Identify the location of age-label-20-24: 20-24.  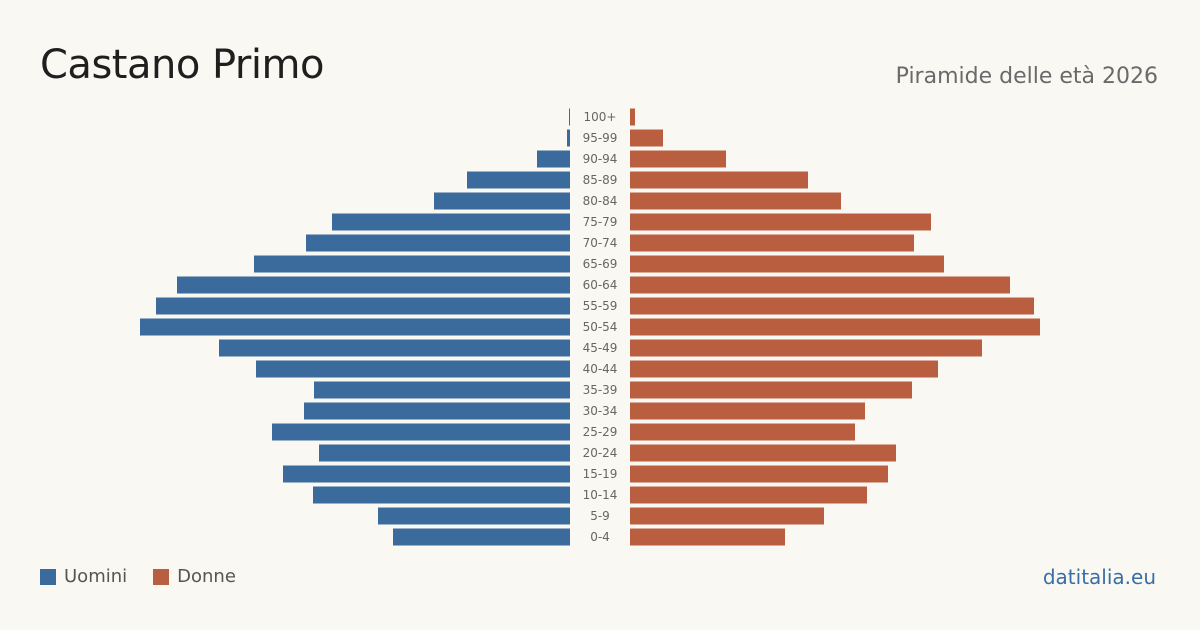
(600, 453).